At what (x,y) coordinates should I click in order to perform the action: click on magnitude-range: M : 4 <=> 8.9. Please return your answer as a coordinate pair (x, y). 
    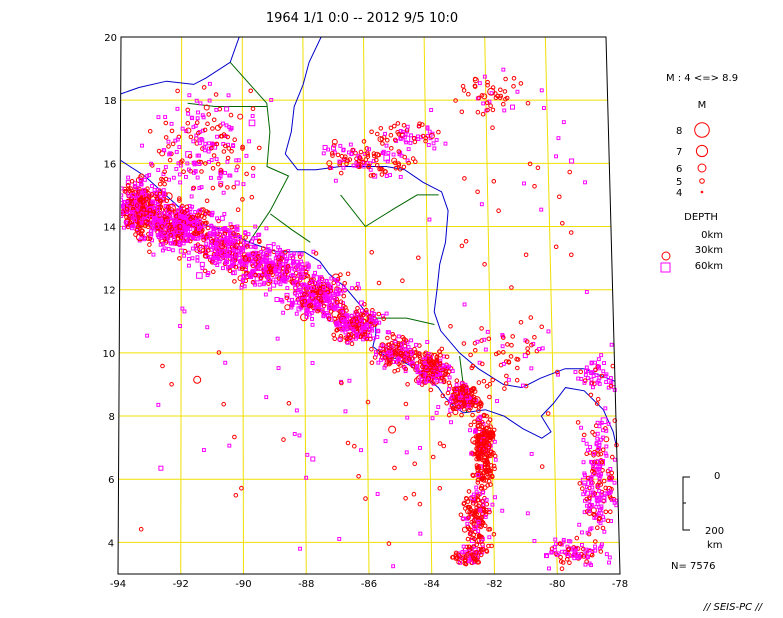
    Looking at the image, I should click on (702, 78).